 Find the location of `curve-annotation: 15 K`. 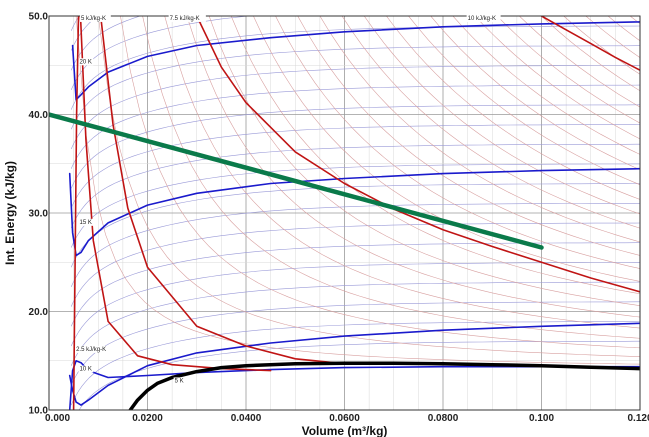

curve-annotation: 15 K is located at coordinates (86, 223).